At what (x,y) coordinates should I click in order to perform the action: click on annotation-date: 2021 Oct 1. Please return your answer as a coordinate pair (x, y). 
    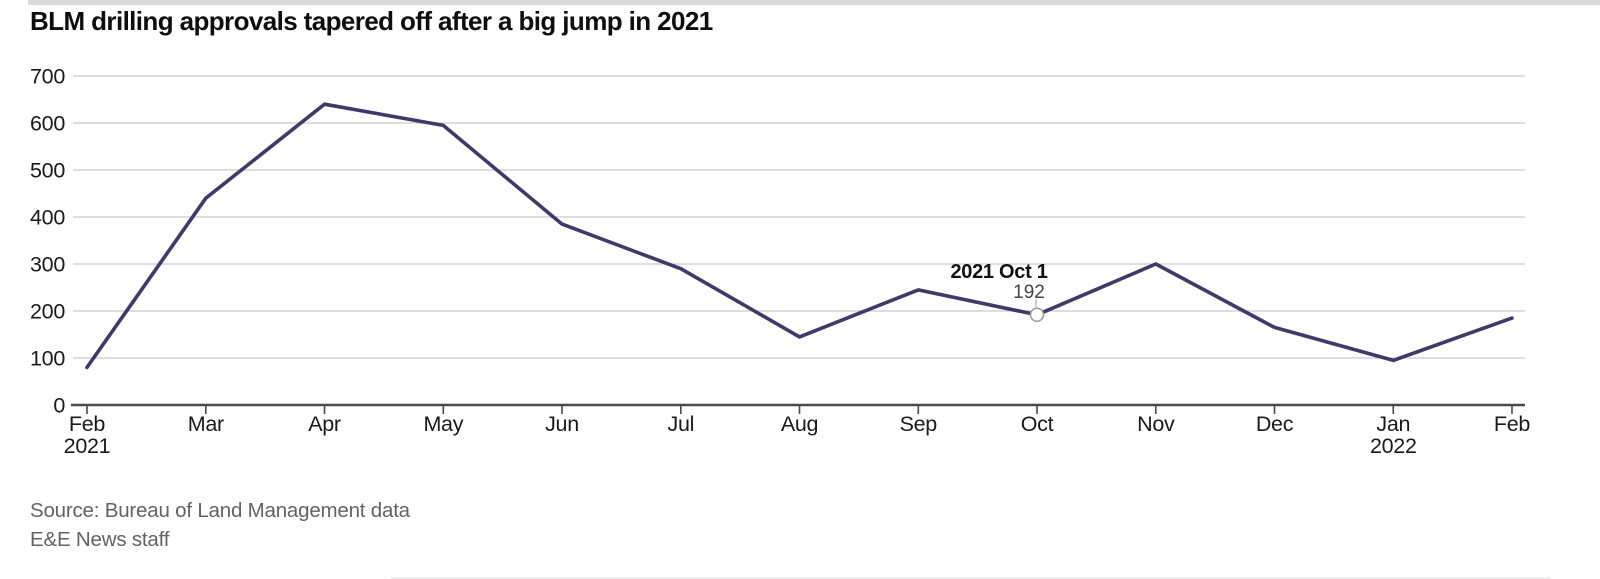
    Looking at the image, I should click on (998, 272).